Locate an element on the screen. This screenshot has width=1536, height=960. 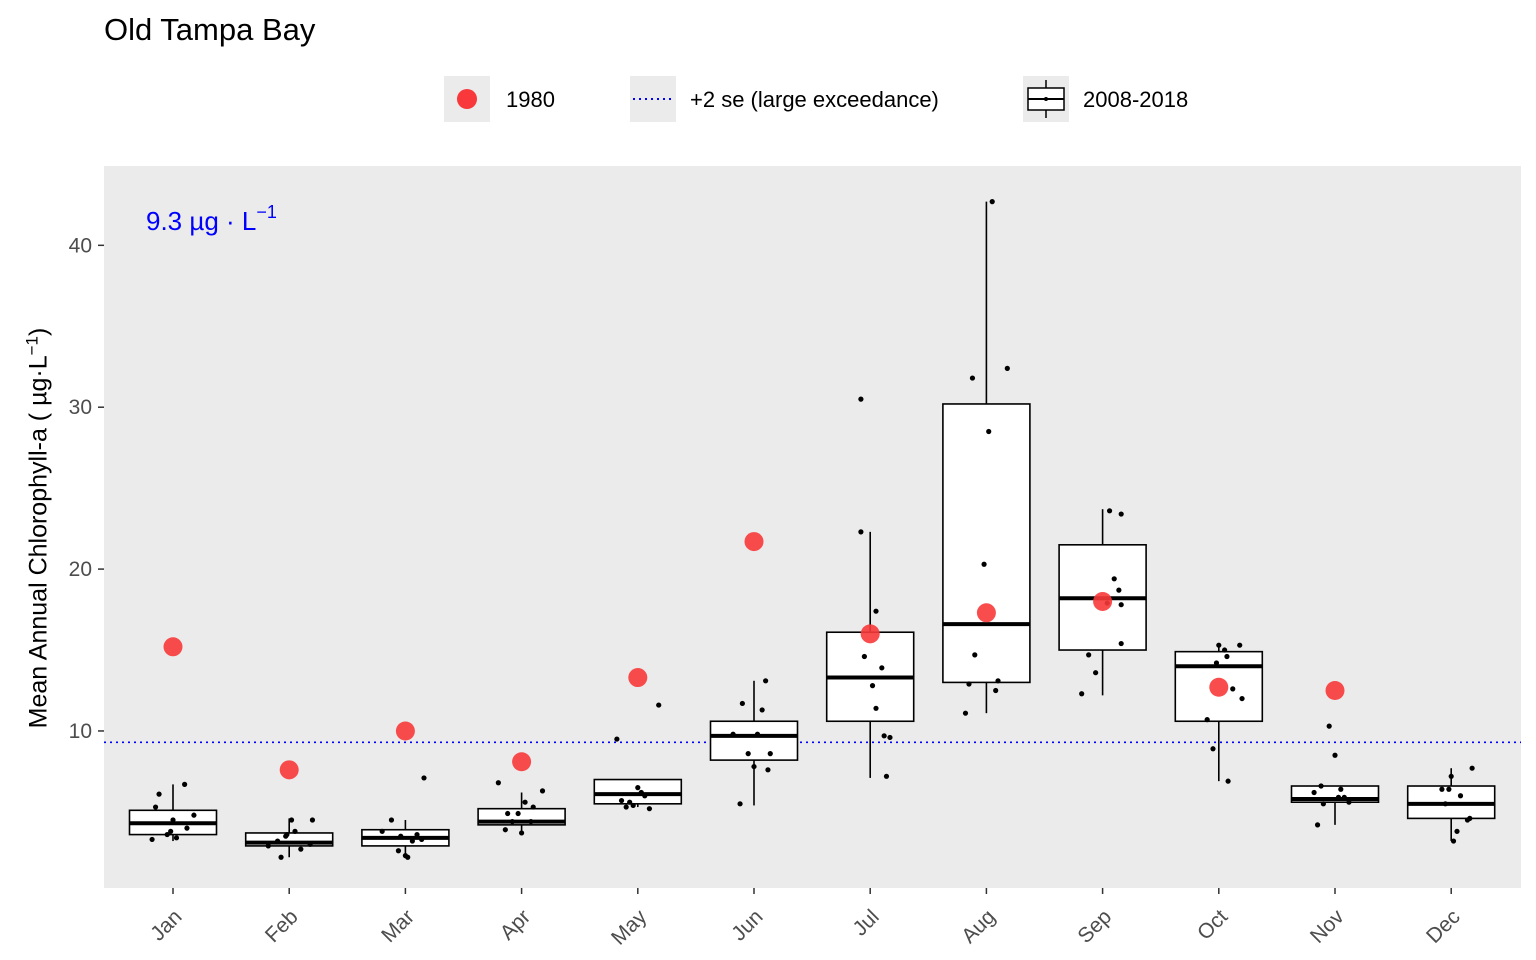
box-aug is located at coordinates (986, 457).